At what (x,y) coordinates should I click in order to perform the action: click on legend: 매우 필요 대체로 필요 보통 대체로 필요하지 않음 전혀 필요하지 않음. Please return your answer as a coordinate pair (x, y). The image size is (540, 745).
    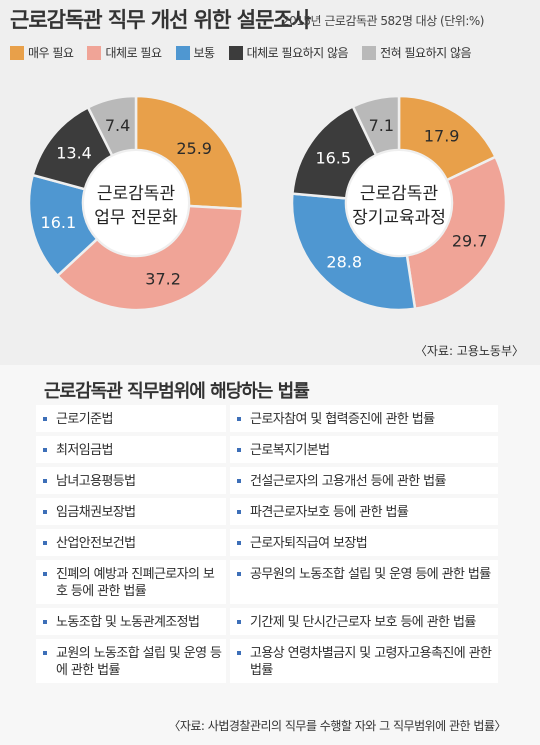
    Looking at the image, I should click on (241, 52).